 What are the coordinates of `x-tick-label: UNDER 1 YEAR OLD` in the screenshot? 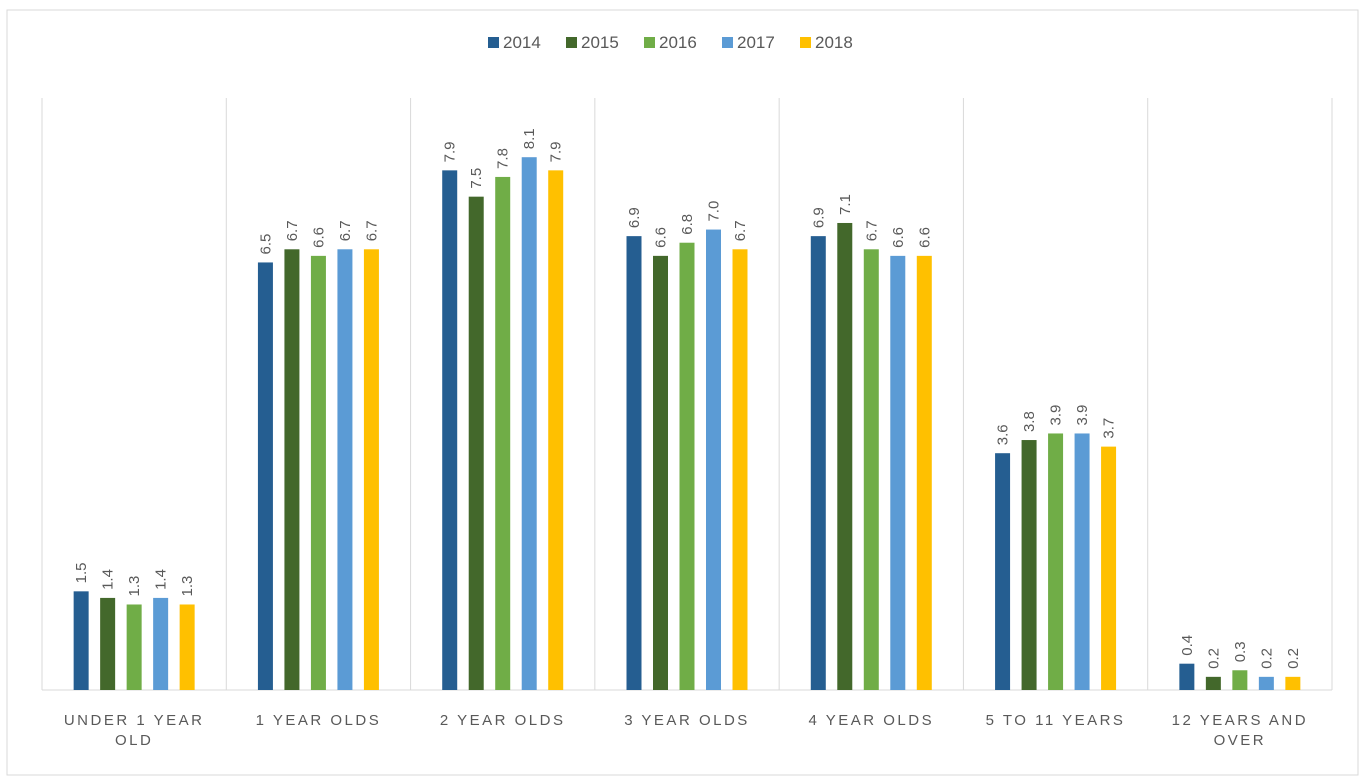 It's located at (134, 730).